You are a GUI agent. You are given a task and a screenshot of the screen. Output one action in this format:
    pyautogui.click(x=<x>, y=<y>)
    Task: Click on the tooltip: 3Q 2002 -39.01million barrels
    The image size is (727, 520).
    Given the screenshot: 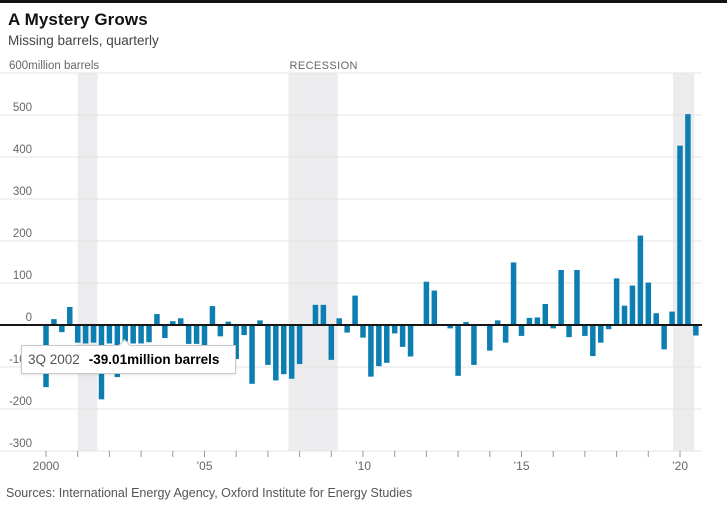 What is the action you would take?
    pyautogui.click(x=128, y=356)
    